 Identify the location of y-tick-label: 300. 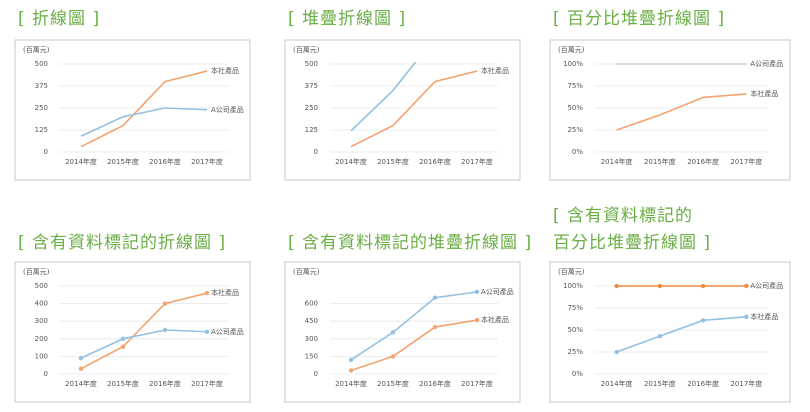
(41, 321).